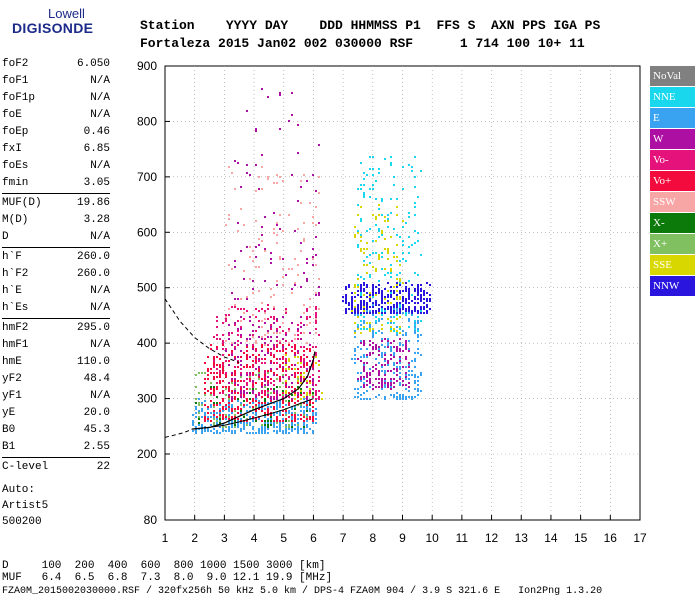  What do you see at coordinates (15, 183) in the screenshot?
I see `param-label: fmin` at bounding box center [15, 183].